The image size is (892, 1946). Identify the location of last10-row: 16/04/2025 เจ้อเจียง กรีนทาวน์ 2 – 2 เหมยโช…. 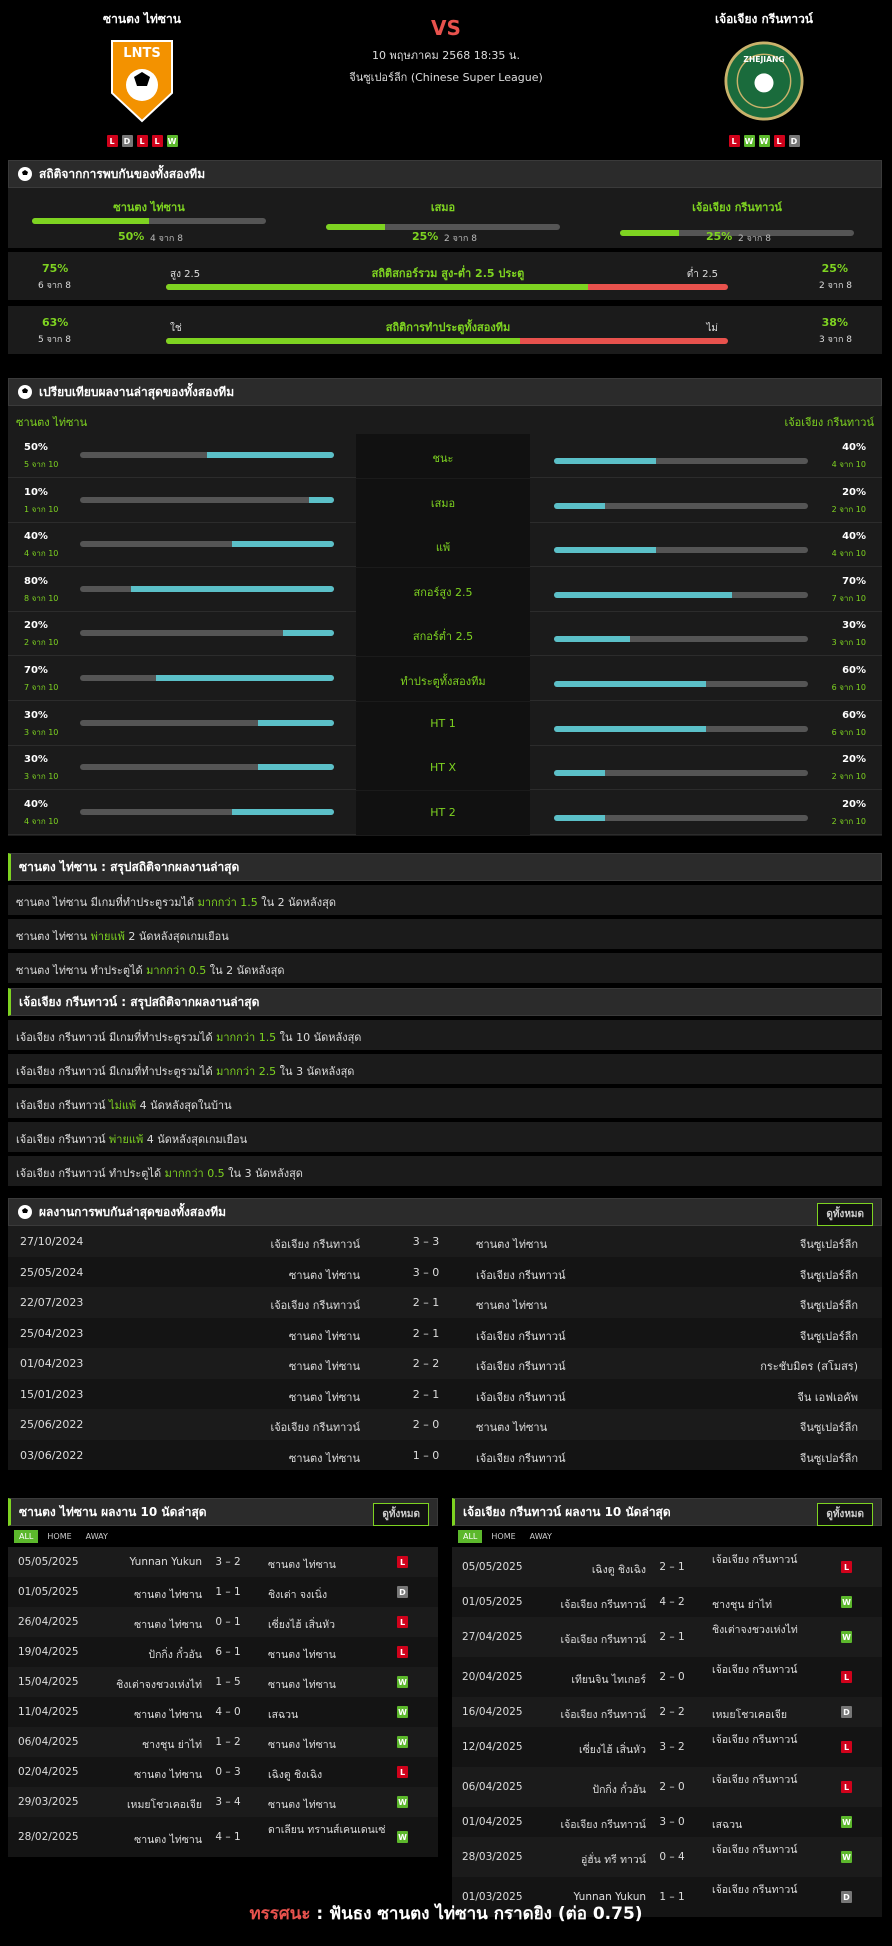
(667, 1712).